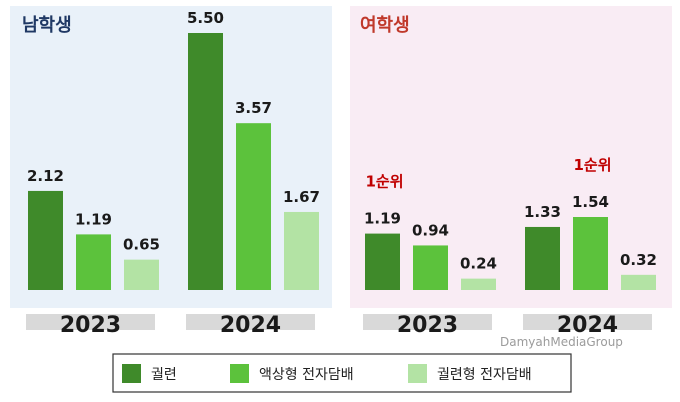 The height and width of the screenshot is (402, 680). Describe the element at coordinates (45, 176) in the screenshot. I see `value-label-male-2023-s0: 2.12` at that location.